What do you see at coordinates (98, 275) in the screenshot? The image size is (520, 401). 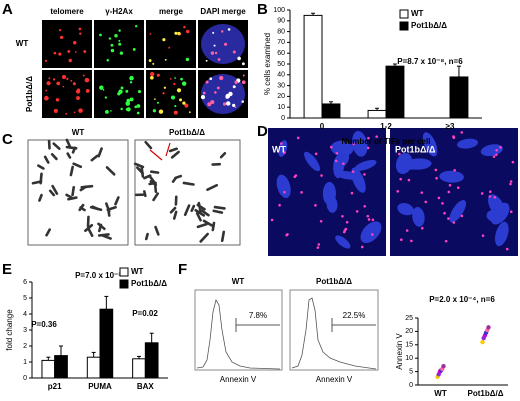 I see `annotation: P=7.0 x 10⁻³` at bounding box center [98, 275].